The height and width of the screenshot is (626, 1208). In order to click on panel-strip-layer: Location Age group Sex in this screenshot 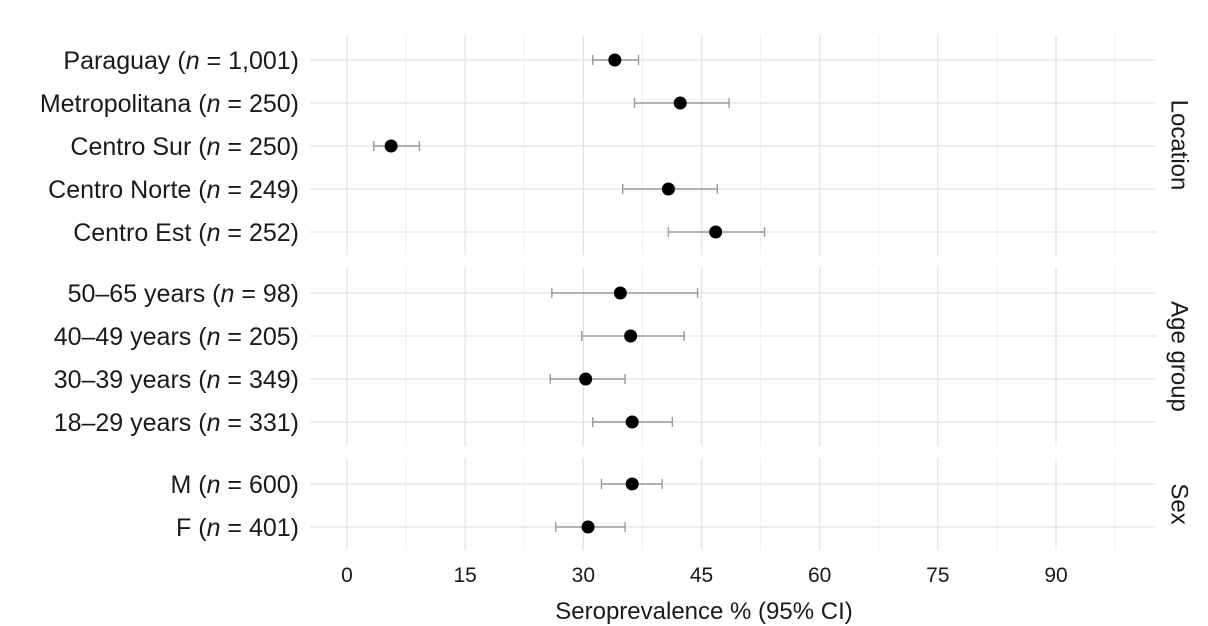, I will do `click(1179, 312)`.